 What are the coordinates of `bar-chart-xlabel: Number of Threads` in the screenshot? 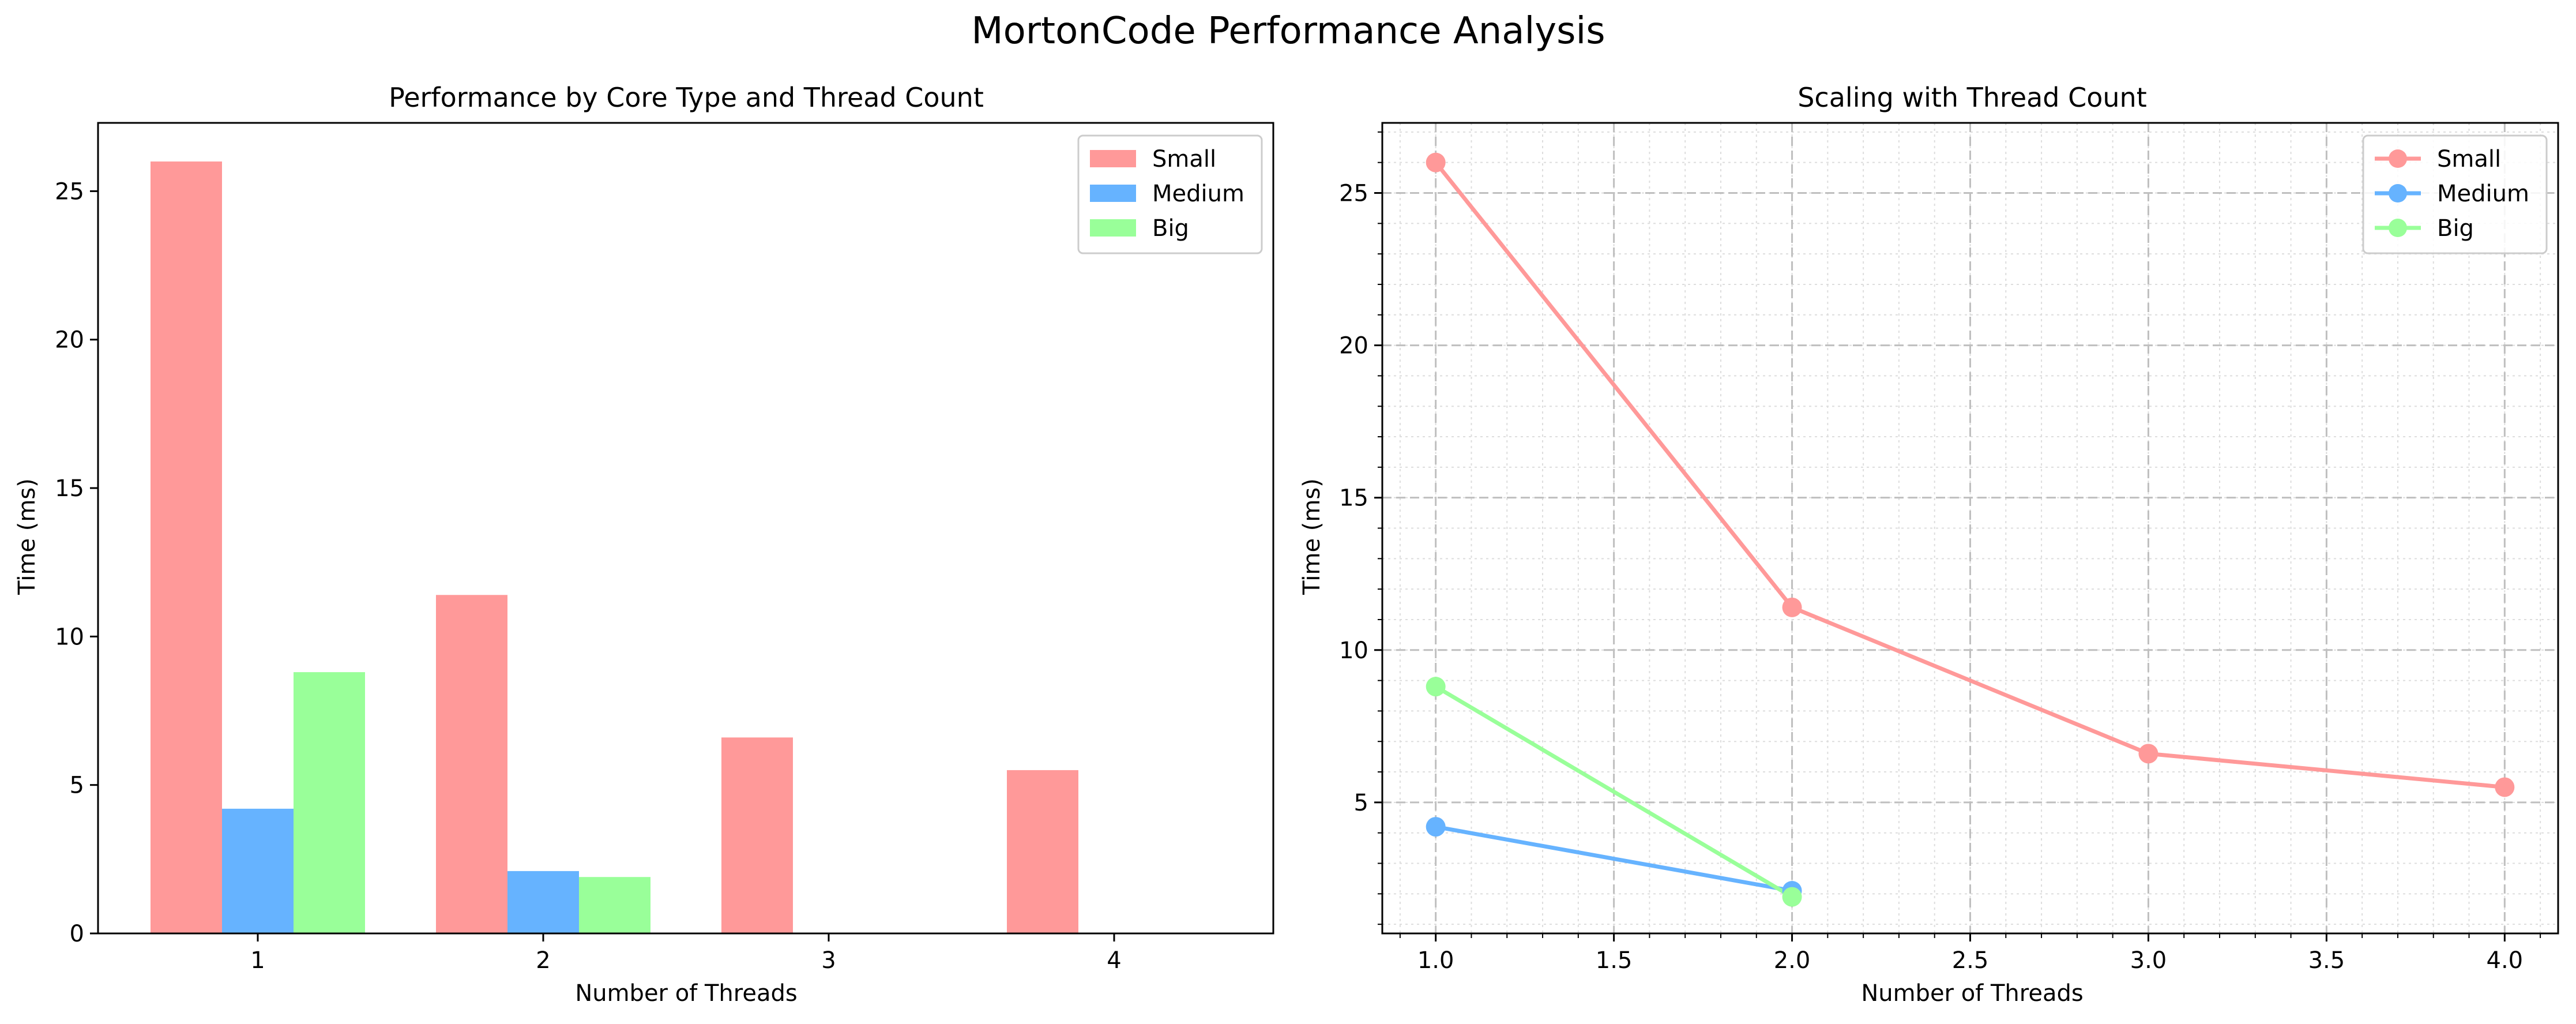 It's located at (686, 993).